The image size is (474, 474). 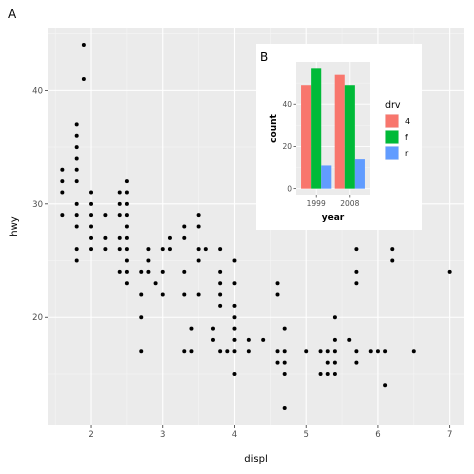 I want to click on panel-a-y-ticks: 20 30 40, so click(x=40, y=204).